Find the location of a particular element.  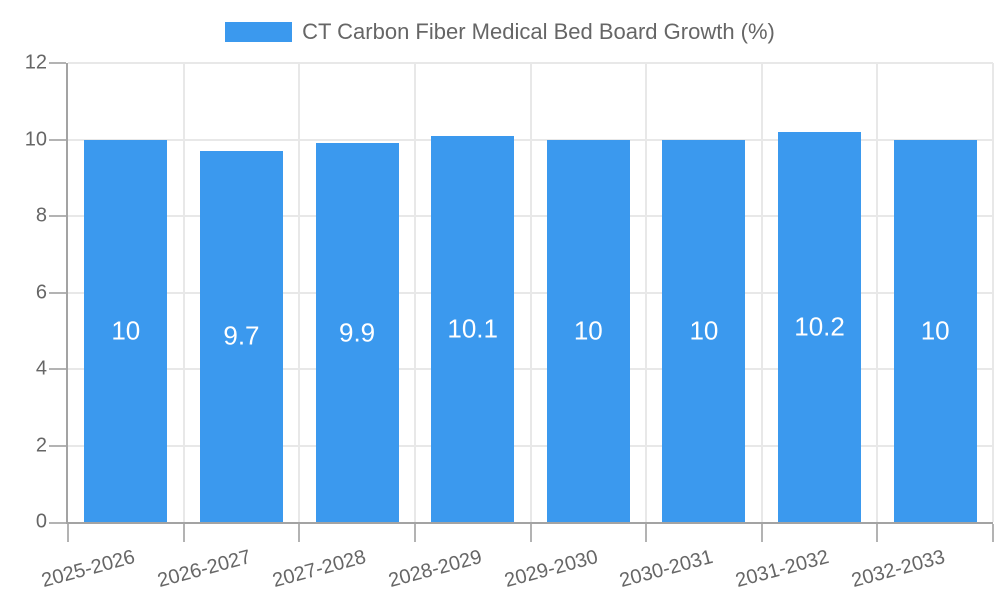

x-axis-tick-label: 2032-2033 is located at coordinates (897, 569).